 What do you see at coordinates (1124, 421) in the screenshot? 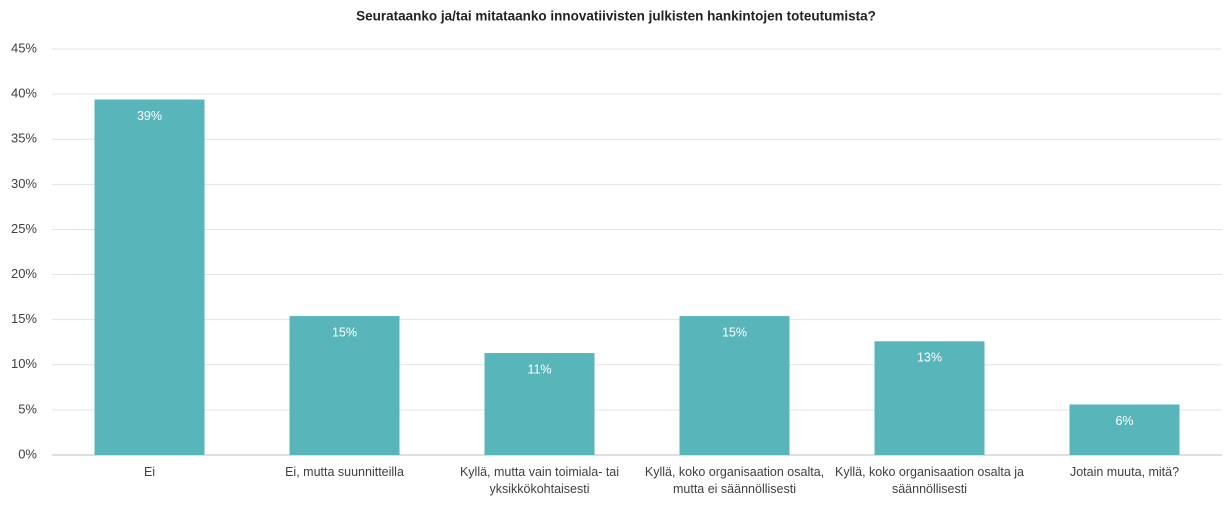
I see `value-label: 6%` at bounding box center [1124, 421].